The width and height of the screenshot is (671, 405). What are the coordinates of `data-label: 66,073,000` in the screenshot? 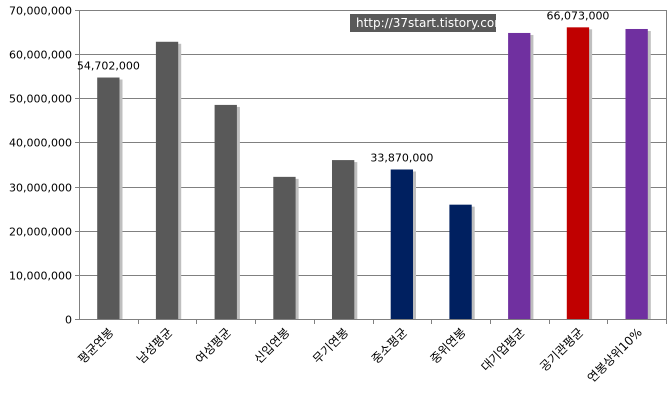 It's located at (577, 15).